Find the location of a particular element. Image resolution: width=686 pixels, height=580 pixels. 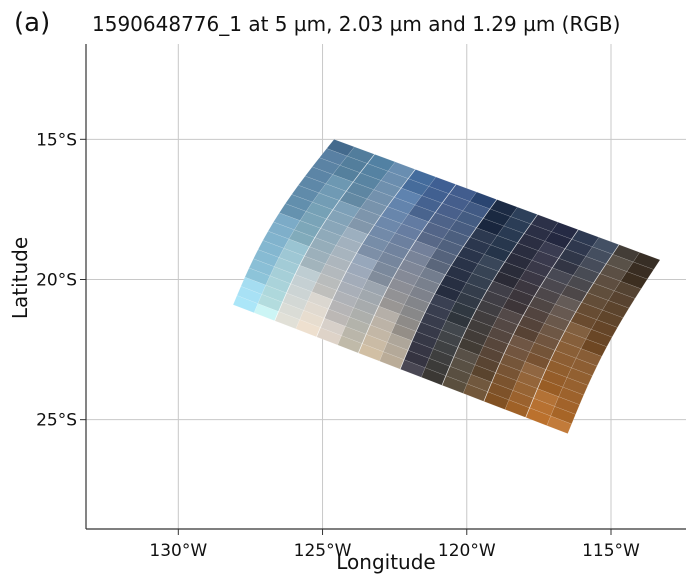

x-tick-label: 115°W is located at coordinates (611, 551).